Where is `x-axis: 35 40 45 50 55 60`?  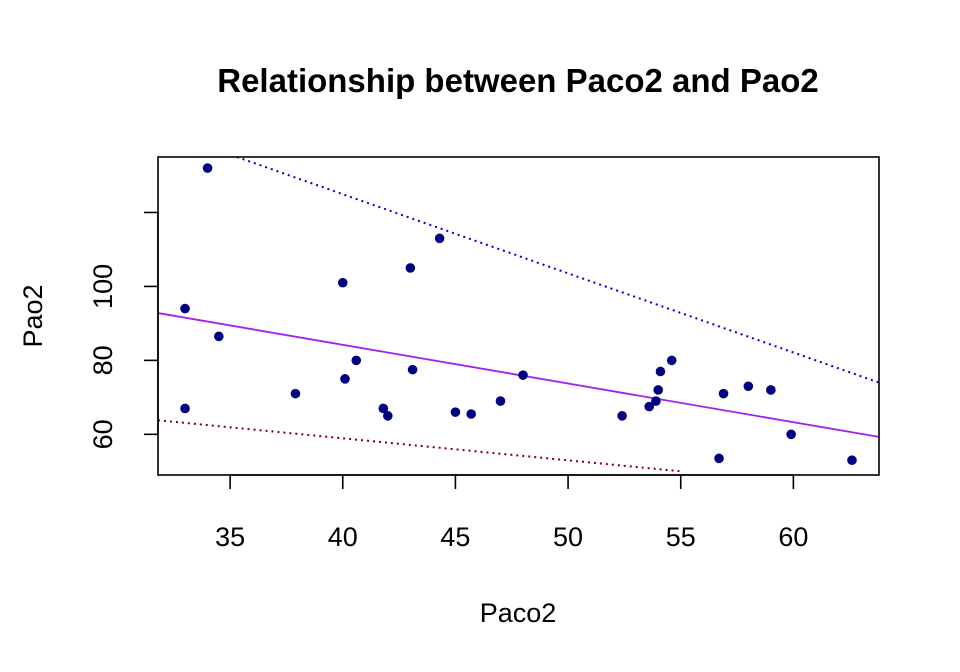 x-axis: 35 40 45 50 55 60 is located at coordinates (511, 513).